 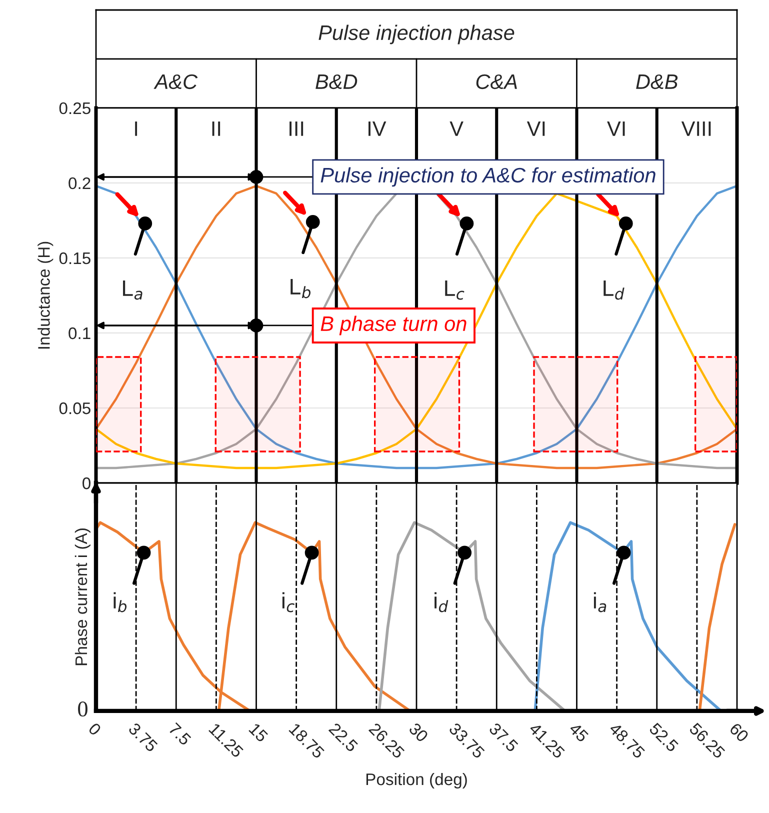 What do you see at coordinates (377, 129) in the screenshot?
I see `annotation: IV` at bounding box center [377, 129].